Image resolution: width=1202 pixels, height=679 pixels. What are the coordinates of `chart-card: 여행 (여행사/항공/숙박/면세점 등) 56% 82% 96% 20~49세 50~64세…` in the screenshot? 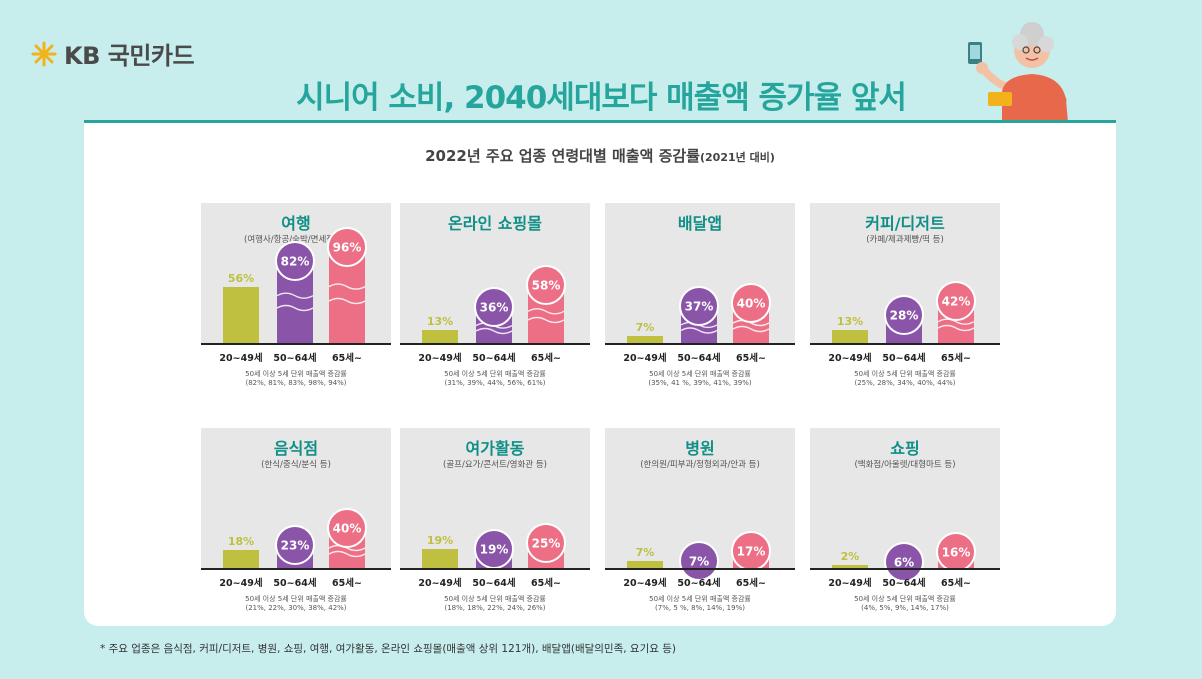 It's located at (296, 308).